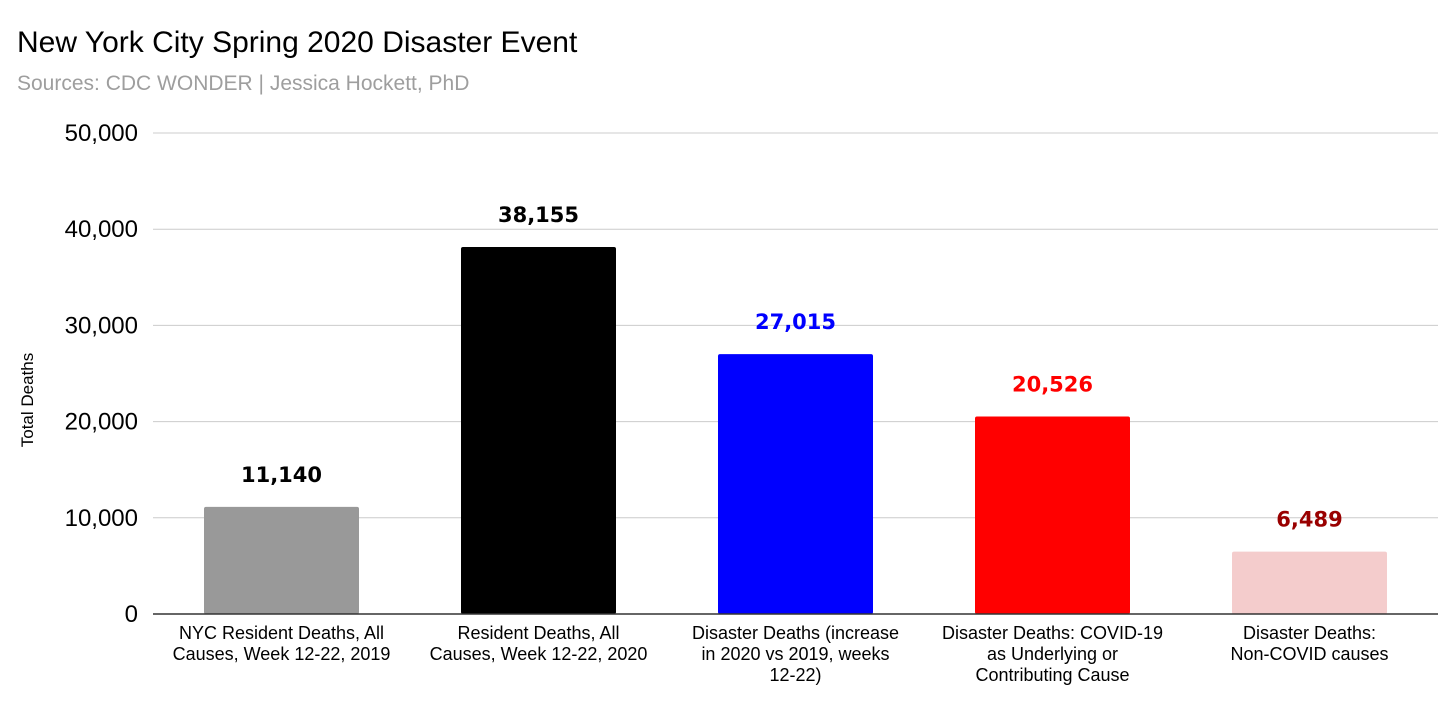 Image resolution: width=1456 pixels, height=704 pixels. Describe the element at coordinates (281, 633) in the screenshot. I see `x-tick-label-line: NYC Resident Deaths, All` at that location.